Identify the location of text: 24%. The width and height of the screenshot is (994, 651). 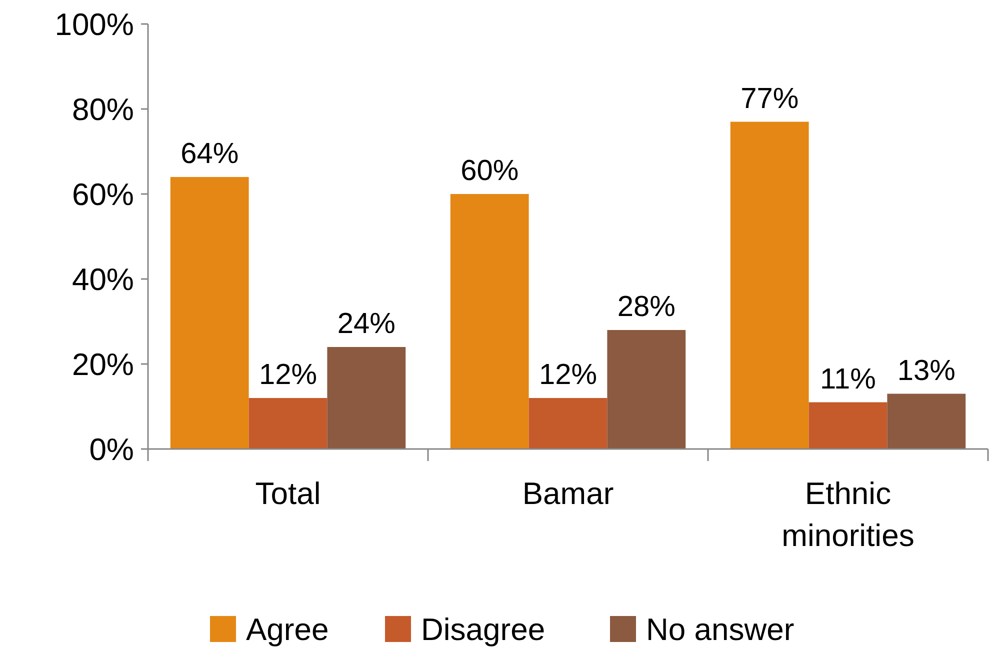
(366, 324).